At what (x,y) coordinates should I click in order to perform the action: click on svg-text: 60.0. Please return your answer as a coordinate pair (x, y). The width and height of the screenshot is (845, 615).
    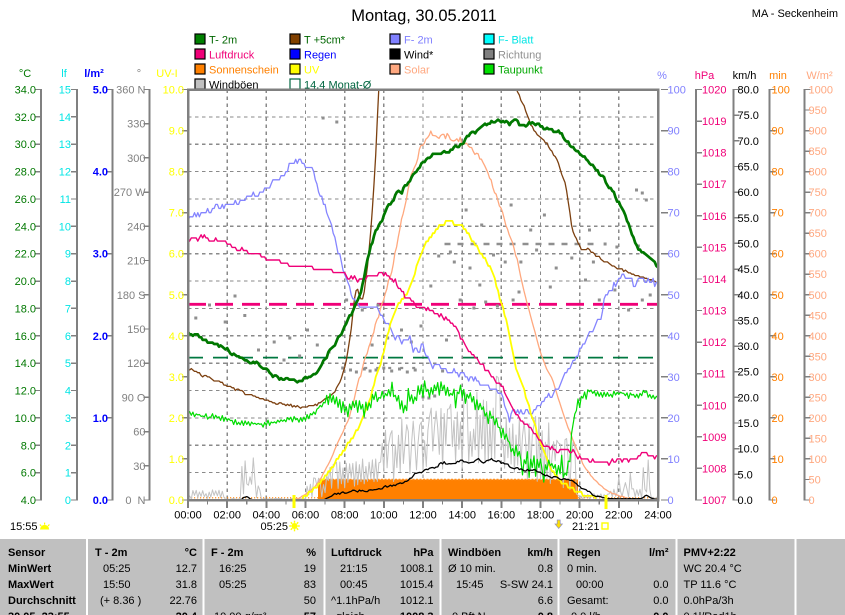
    Looking at the image, I should click on (748, 193).